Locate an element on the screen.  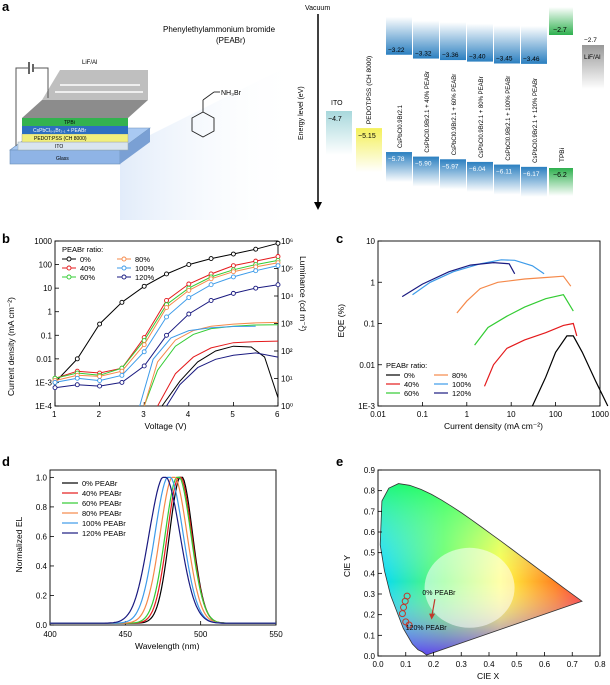
d-x-axis-label: Wavelength (nm) is located at coordinates (167, 646).